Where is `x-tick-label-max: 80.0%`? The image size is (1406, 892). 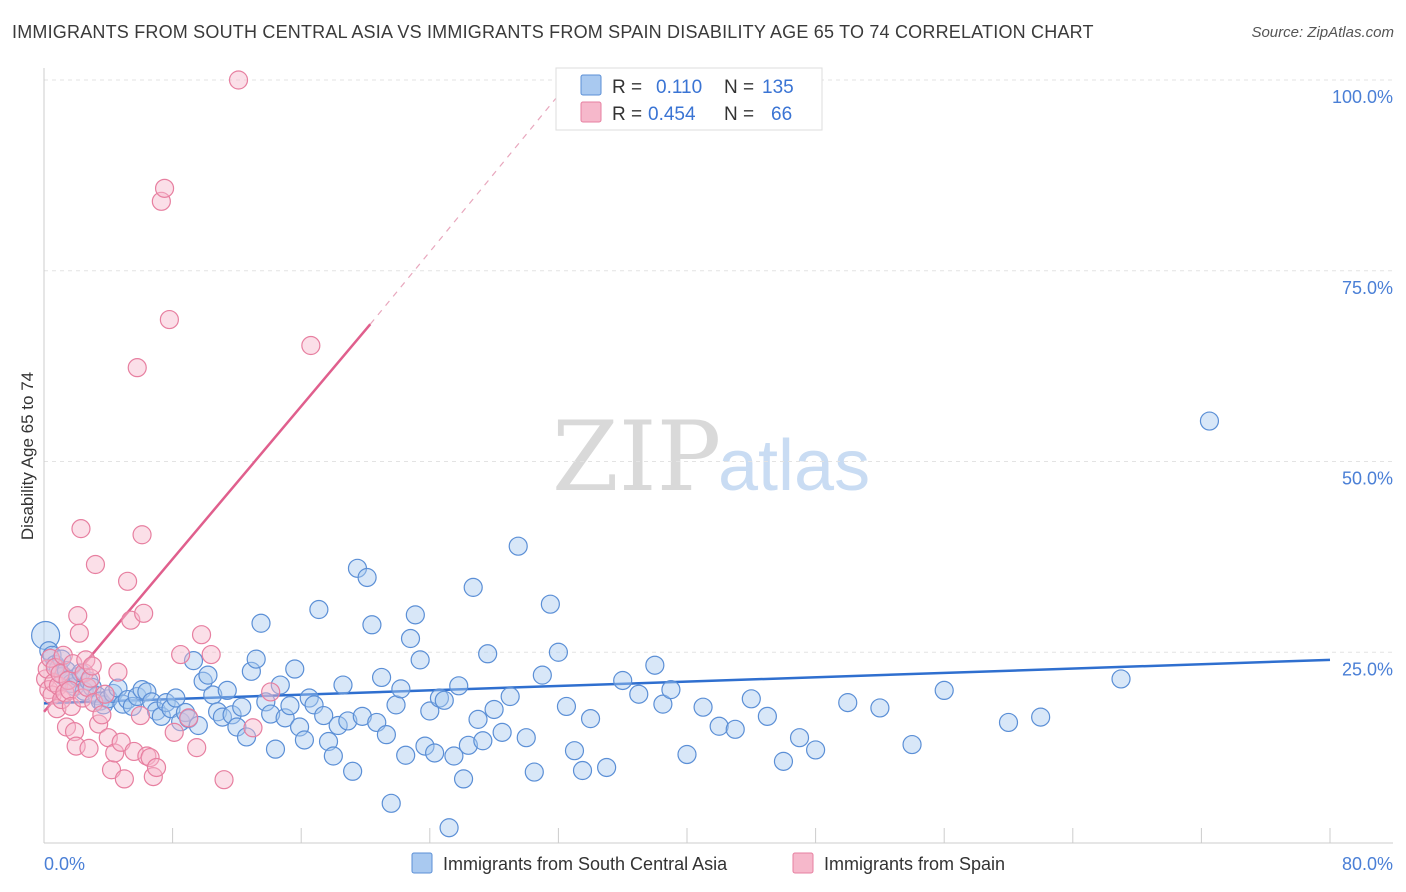 x-tick-label-max: 80.0% is located at coordinates (1367, 864).